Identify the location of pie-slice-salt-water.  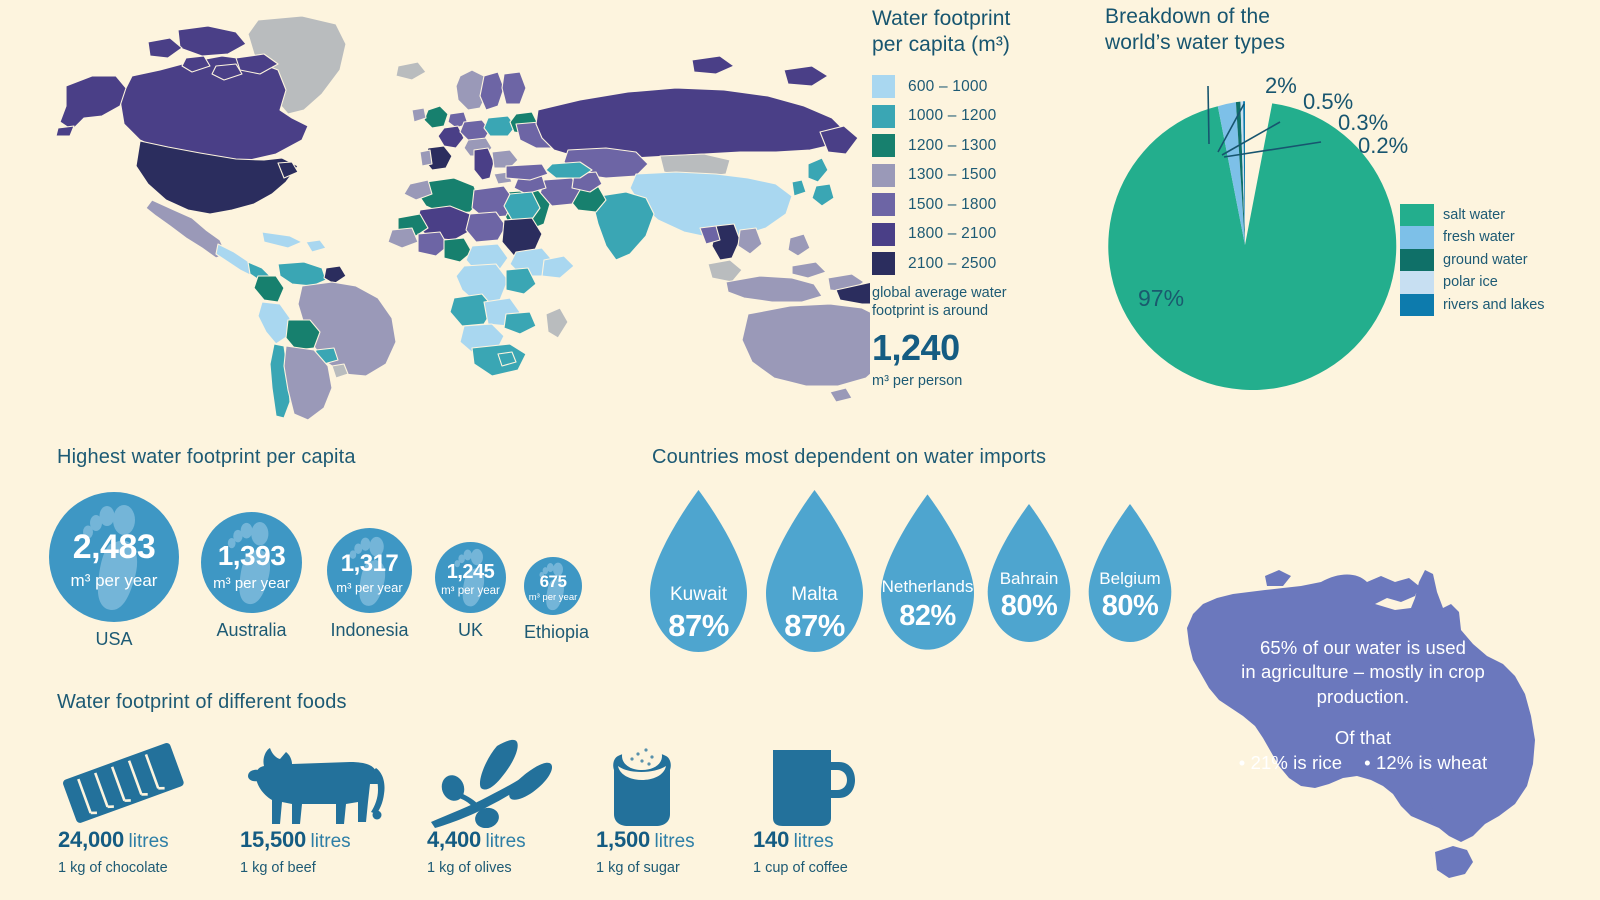
(1252, 247).